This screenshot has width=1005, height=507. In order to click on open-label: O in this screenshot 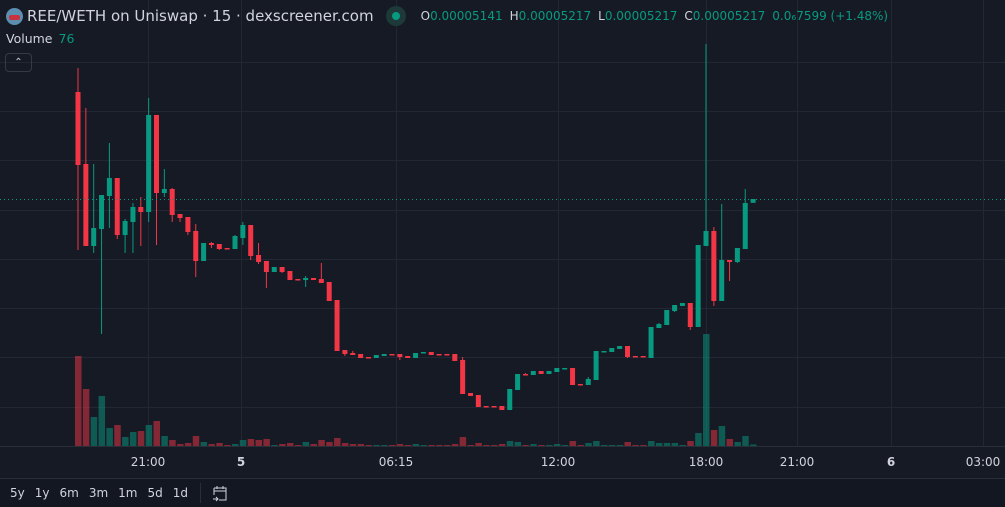, I will do `click(425, 16)`.